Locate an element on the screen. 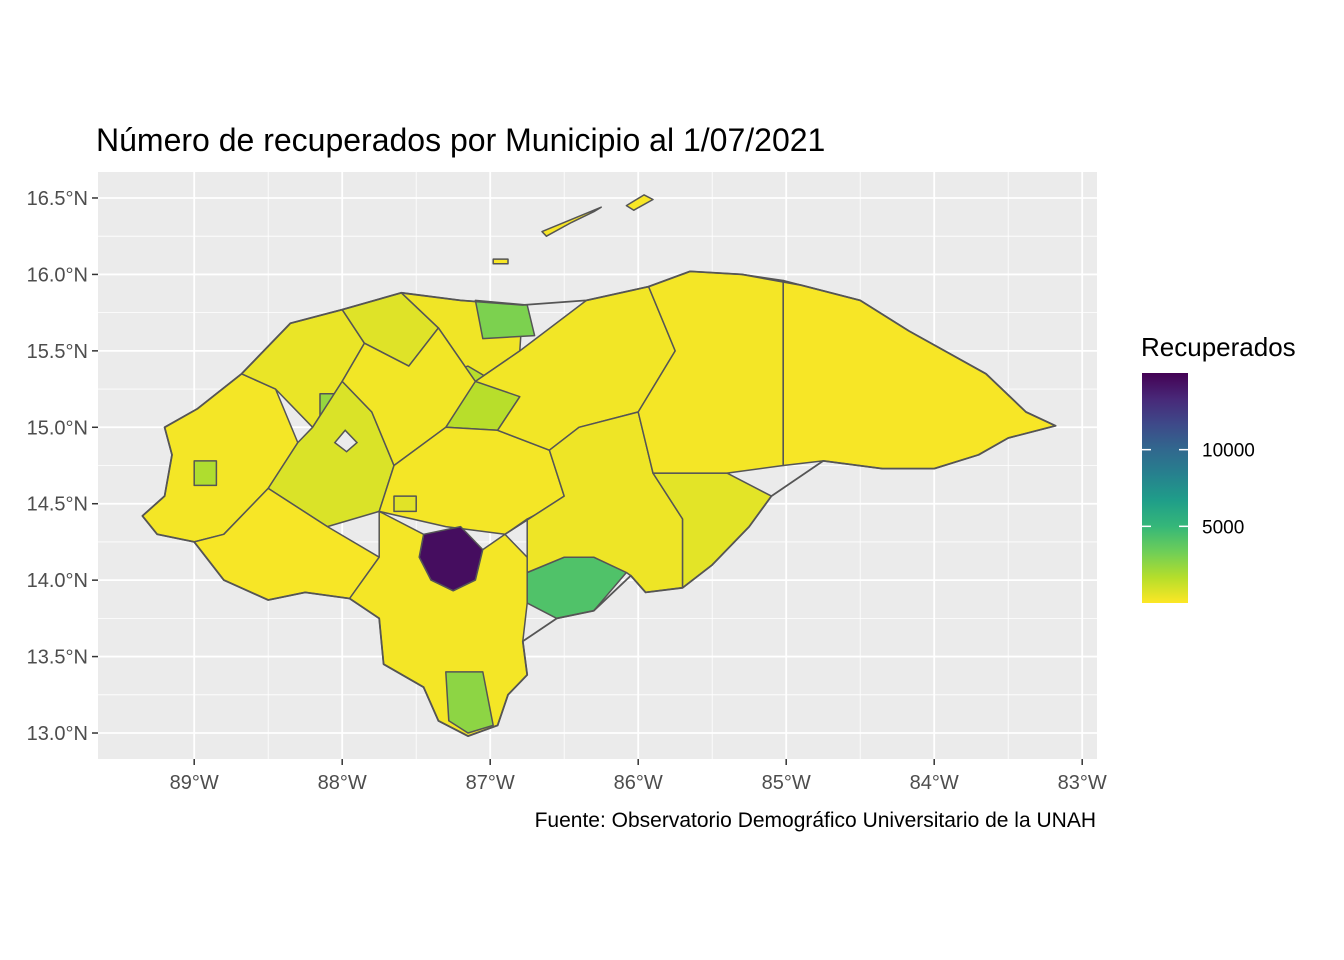 This screenshot has width=1344, height=960. y-tick-label: 13.0°N is located at coordinates (57, 734).